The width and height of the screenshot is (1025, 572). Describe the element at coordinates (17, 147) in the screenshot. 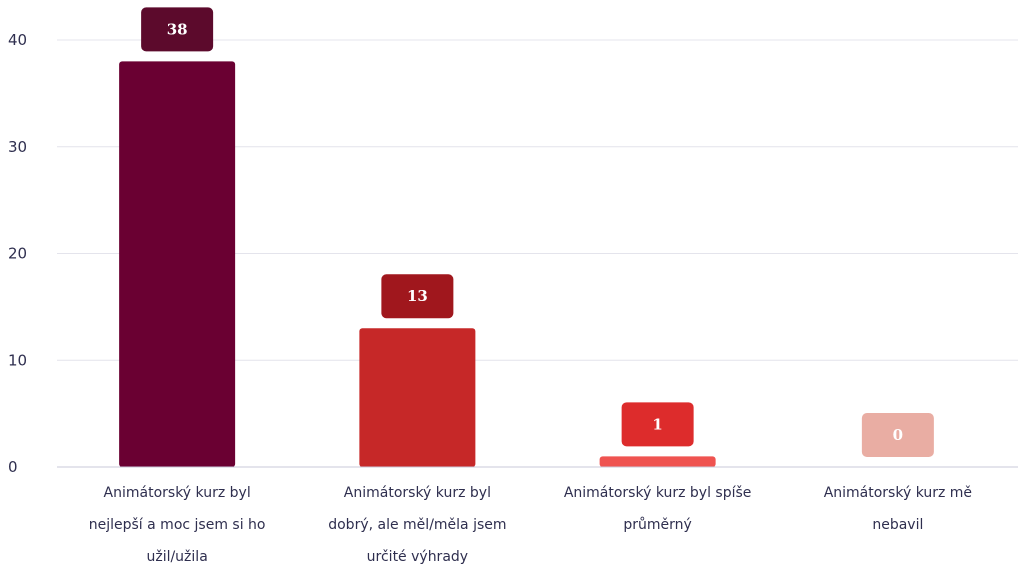

I see `y-tick-label: 30` at that location.